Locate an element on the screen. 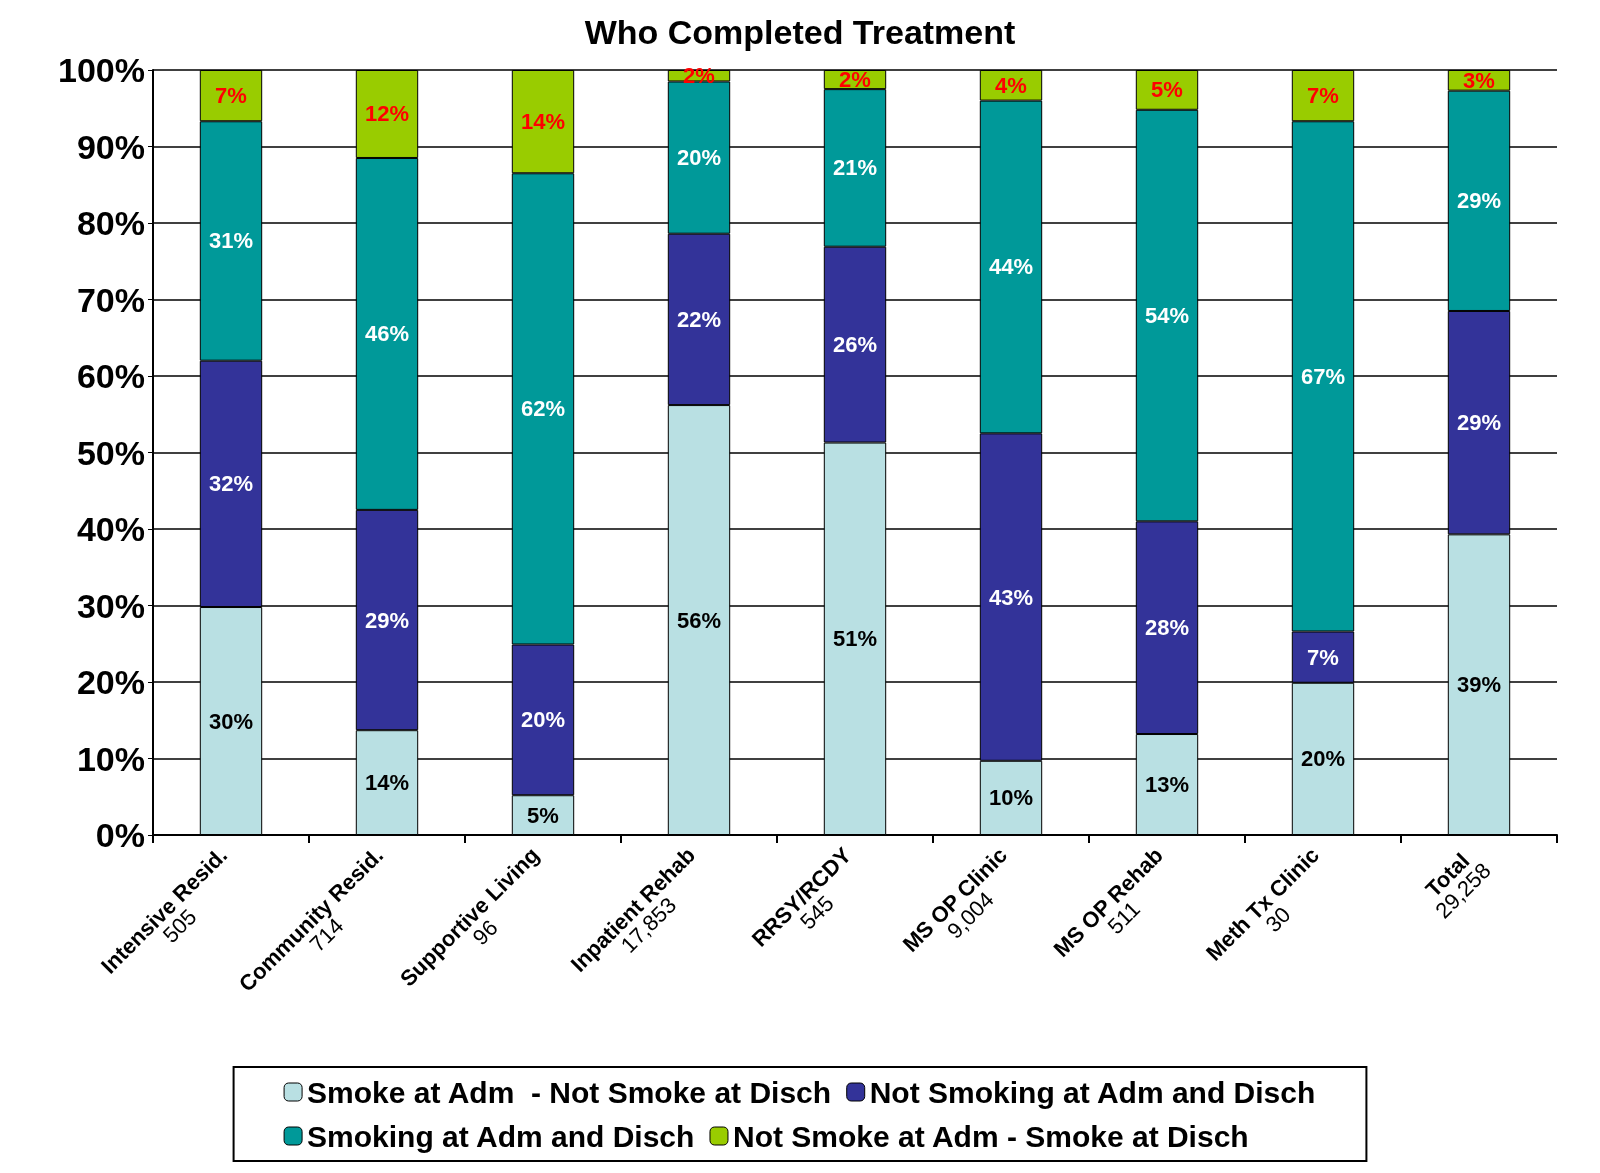  y-tick-label: 80% is located at coordinates (110, 223).